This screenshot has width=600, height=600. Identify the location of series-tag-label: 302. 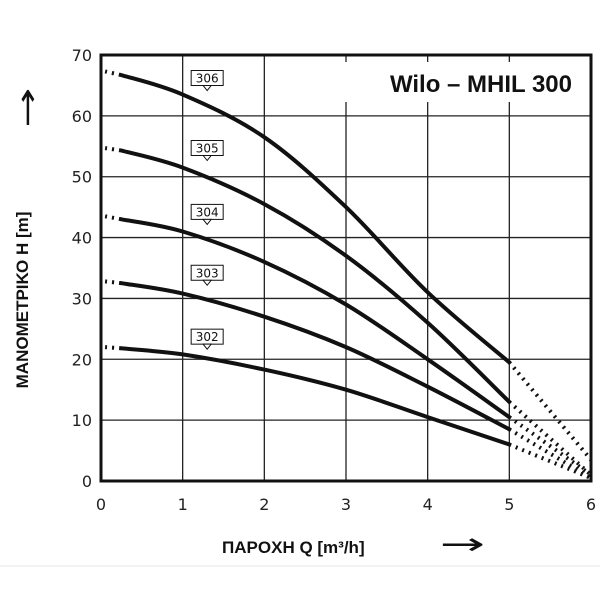
(207, 337).